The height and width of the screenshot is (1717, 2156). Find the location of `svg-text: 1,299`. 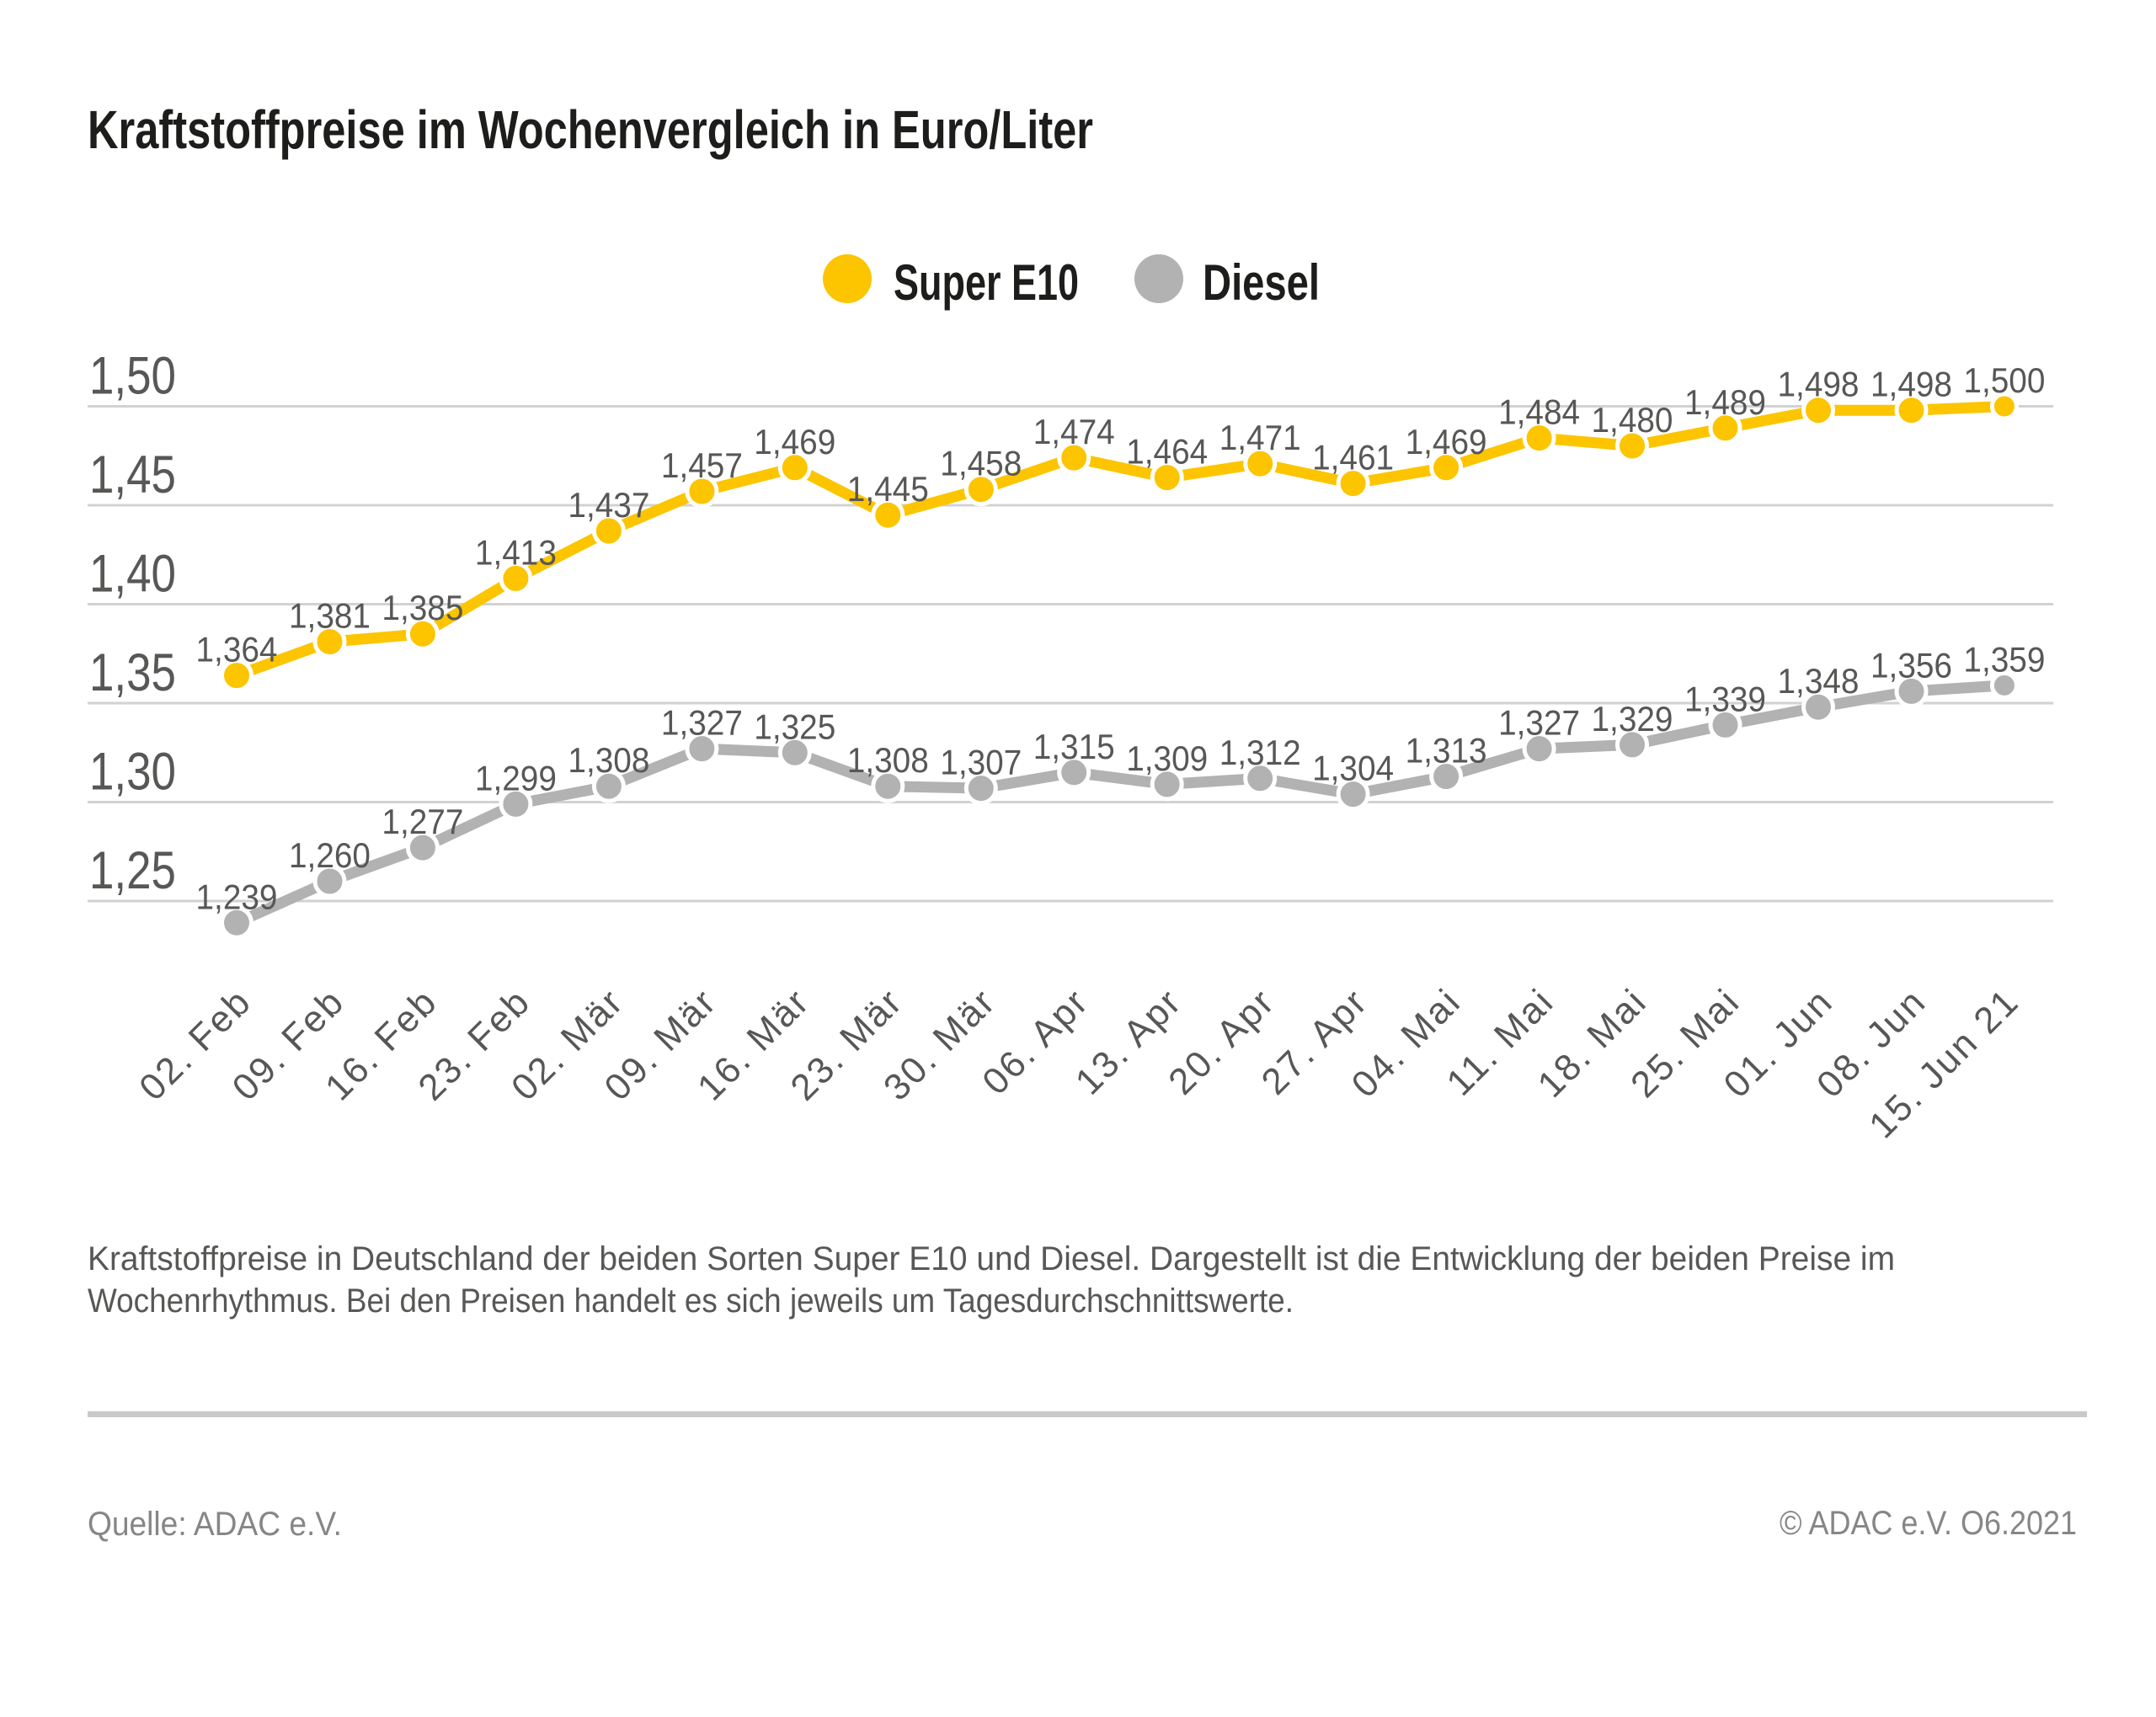

svg-text: 1,299 is located at coordinates (516, 777).